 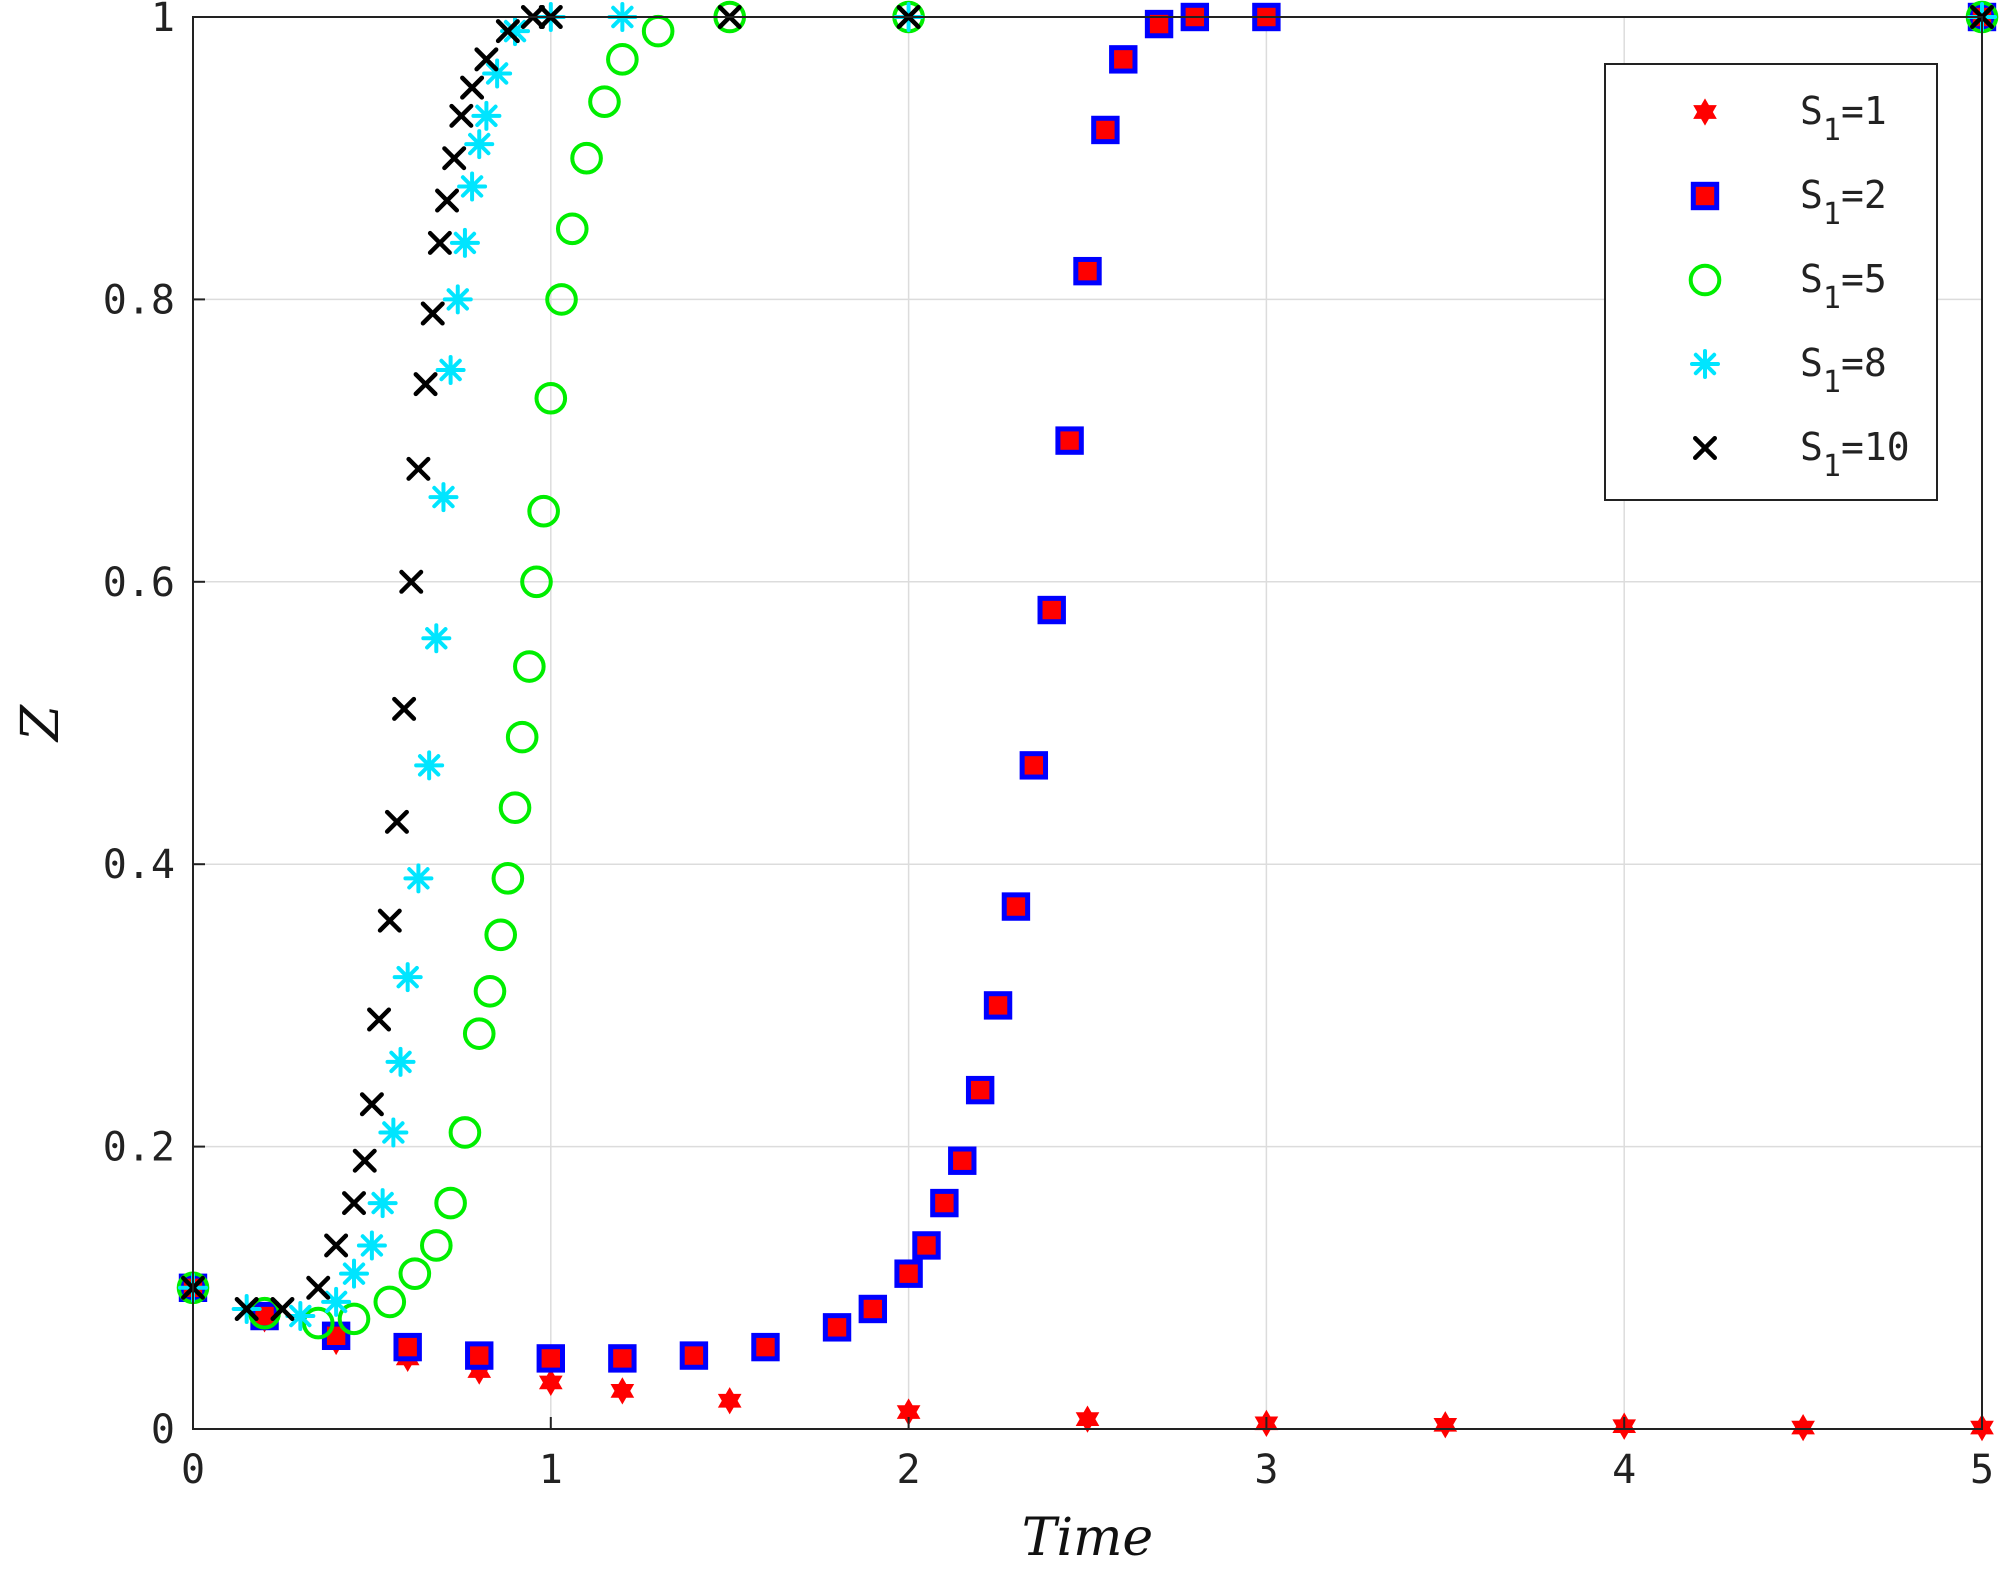 What do you see at coordinates (139, 1148) in the screenshot?
I see `y-tick-label: 0.2` at bounding box center [139, 1148].